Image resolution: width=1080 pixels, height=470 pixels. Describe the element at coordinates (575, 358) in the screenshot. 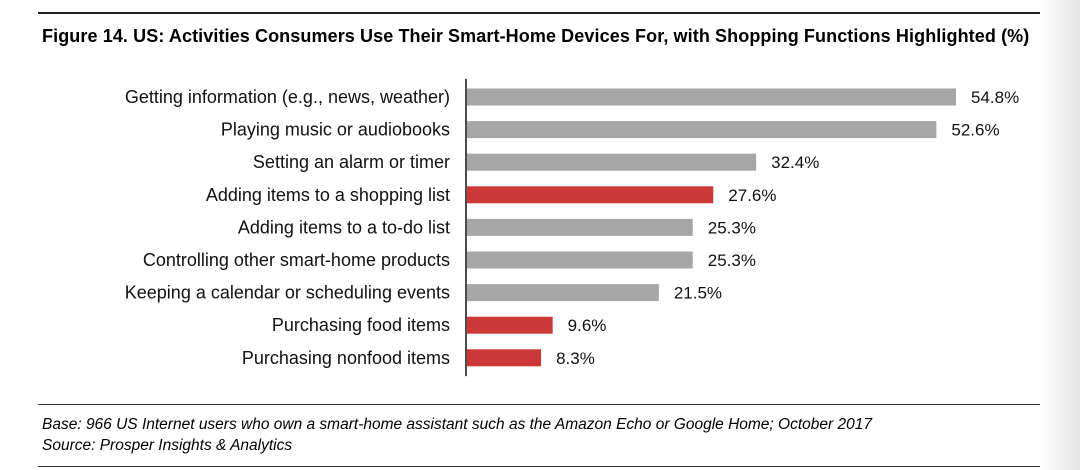

I see `value-label: 8.3%` at that location.